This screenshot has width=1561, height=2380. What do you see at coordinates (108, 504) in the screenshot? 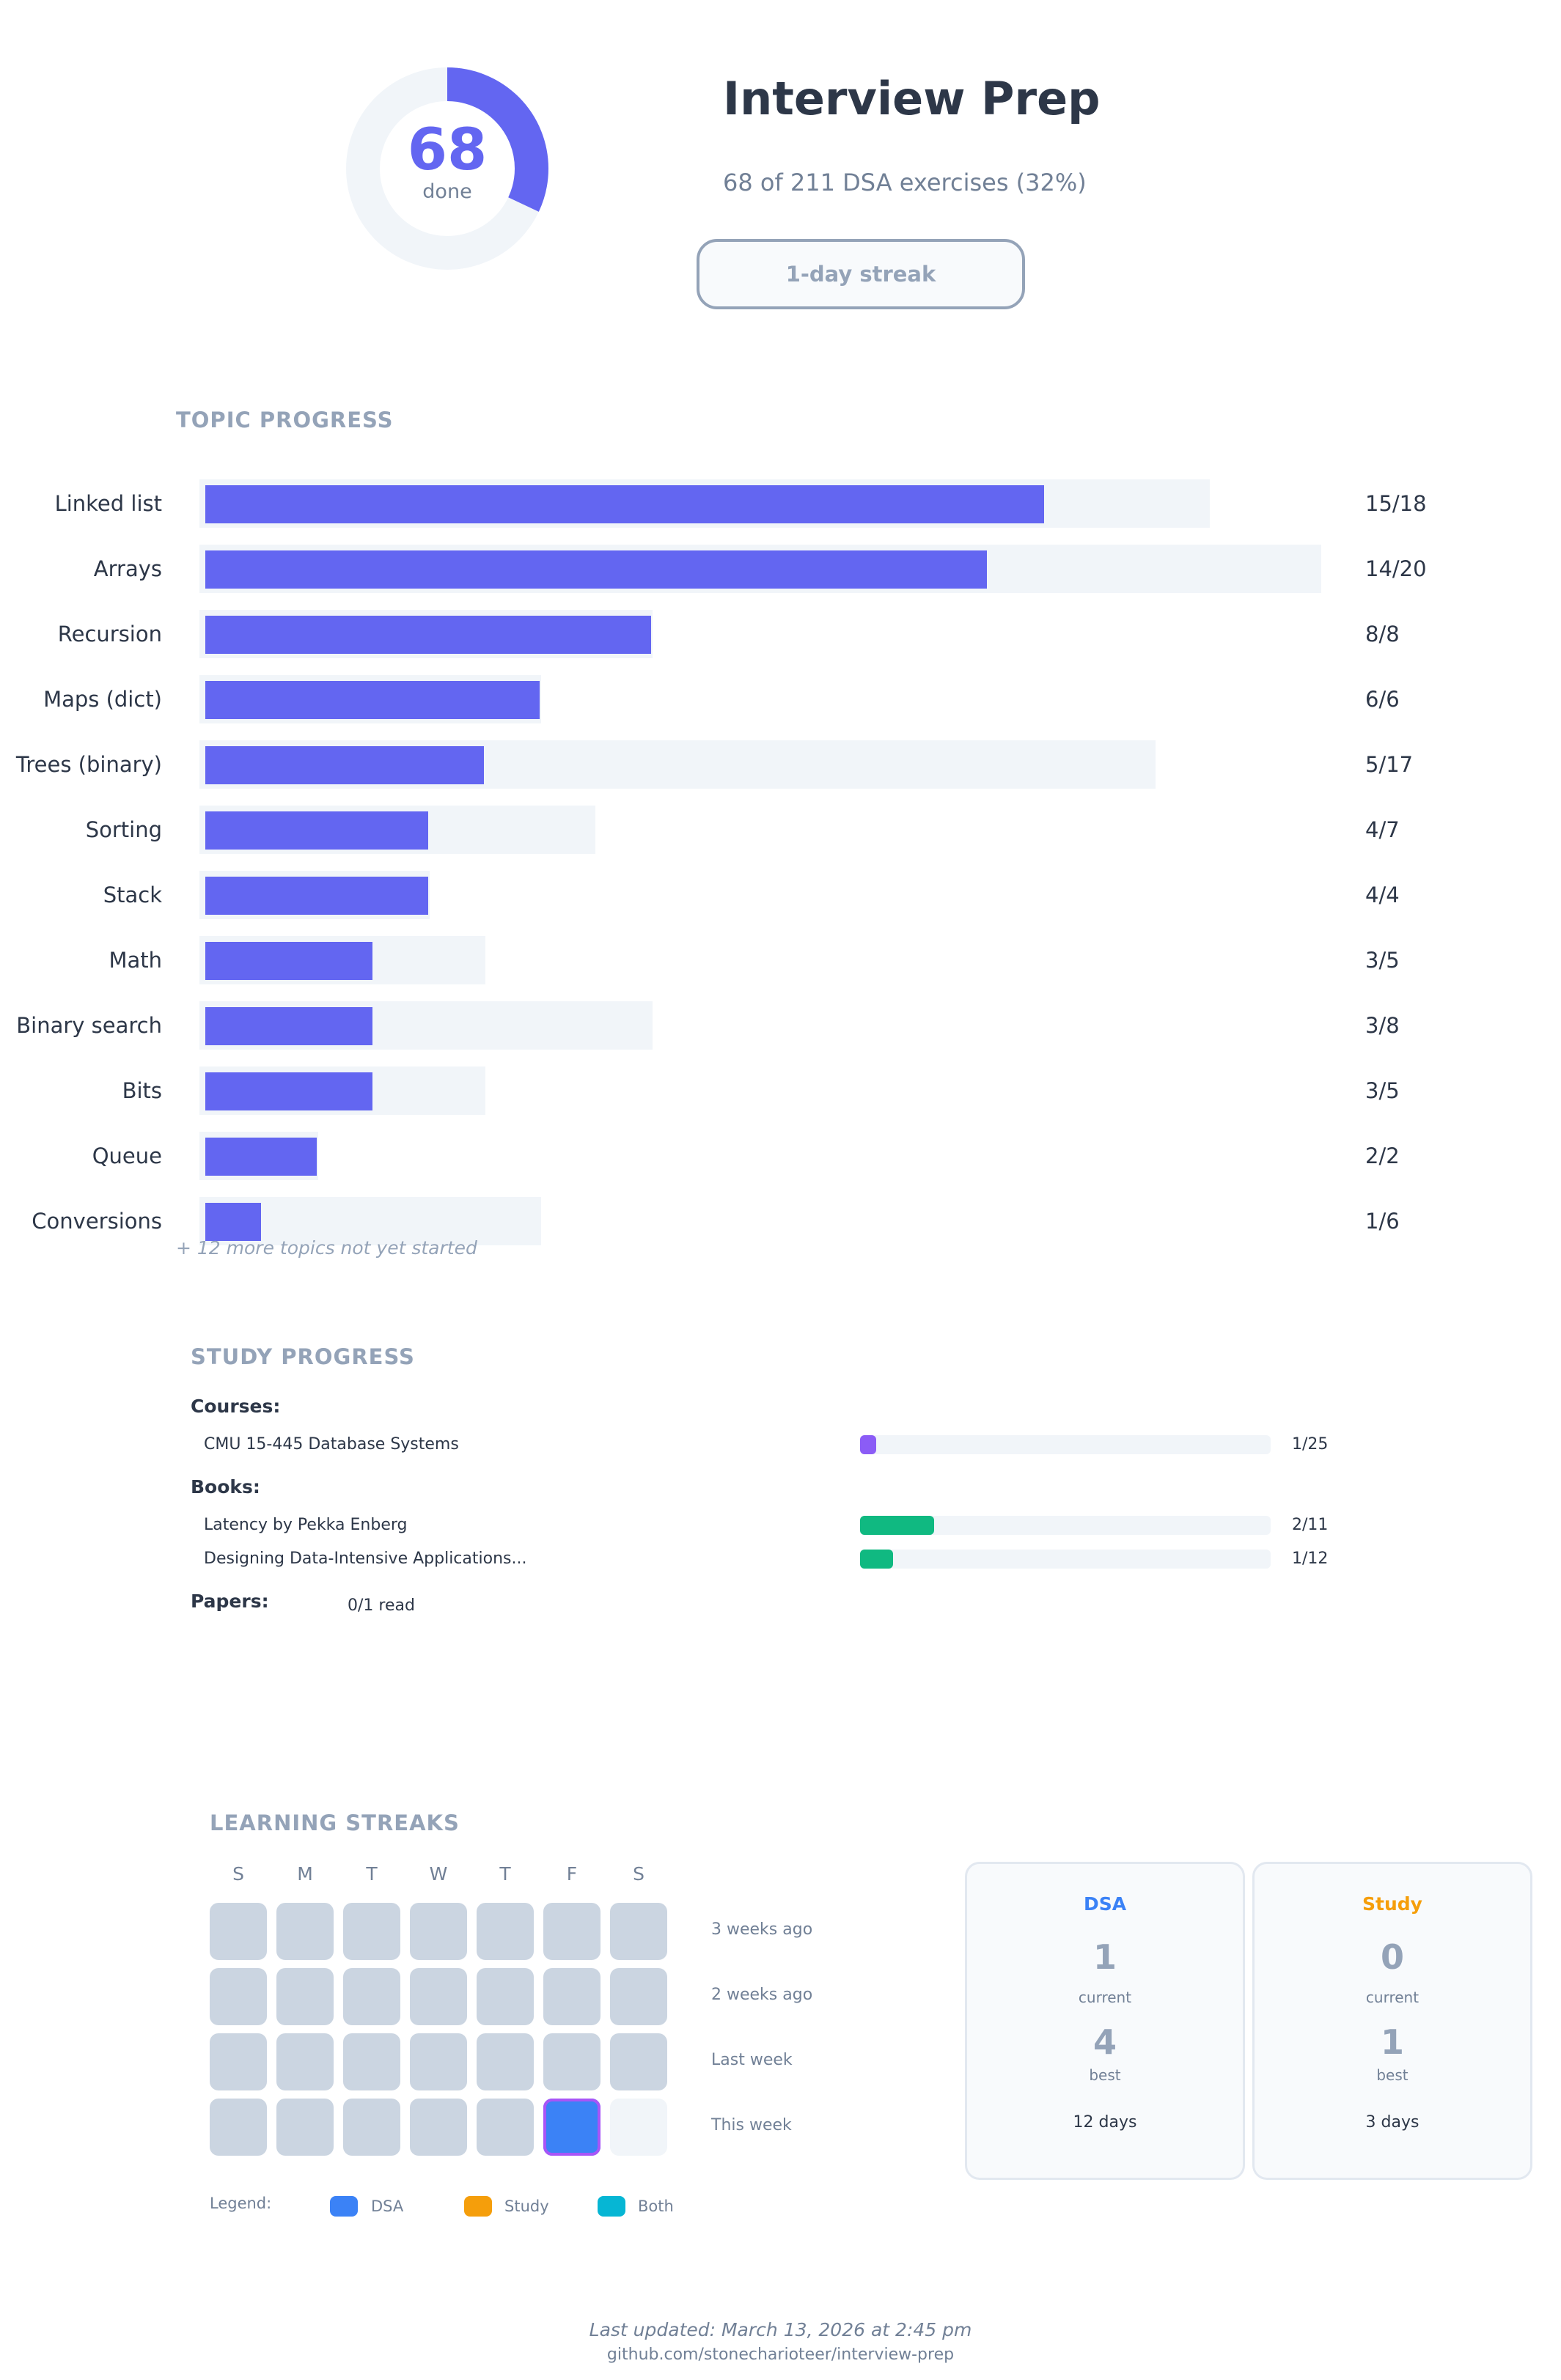
I see `topic-label: Linked list` at bounding box center [108, 504].